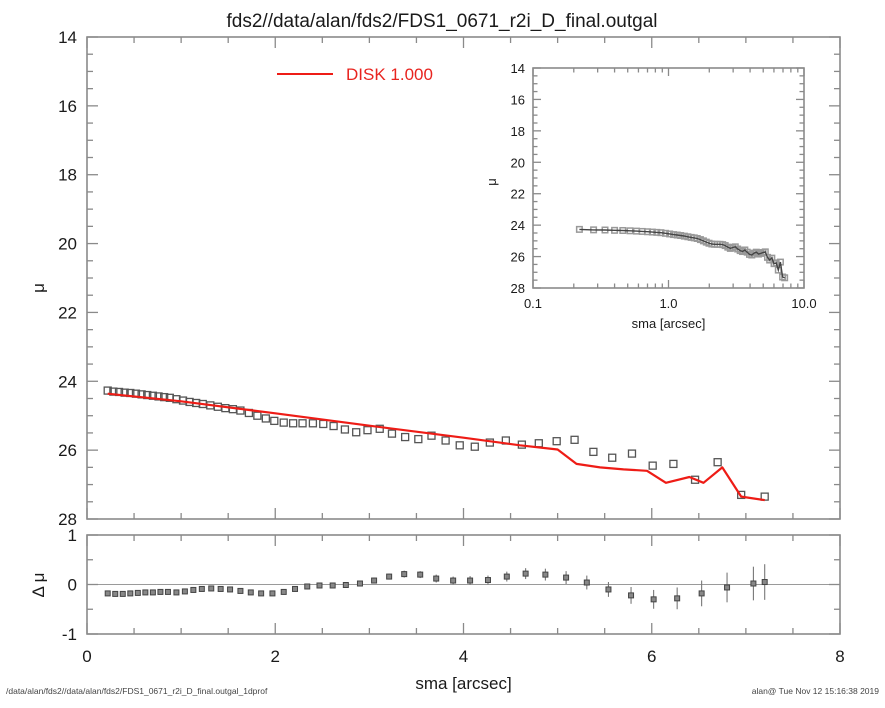 The width and height of the screenshot is (885, 708). What do you see at coordinates (389, 74) in the screenshot?
I see `legend-label: DISK 1.000` at bounding box center [389, 74].